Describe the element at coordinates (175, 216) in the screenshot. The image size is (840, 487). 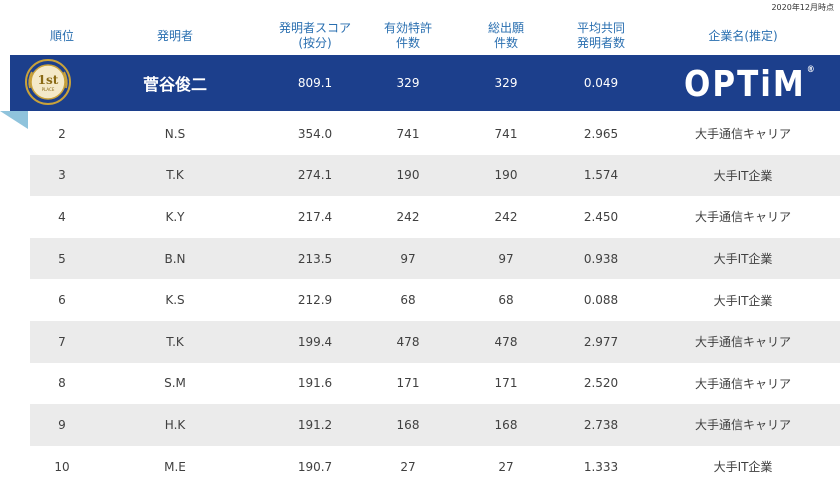
I see `row-inventor: K.Y` at that location.